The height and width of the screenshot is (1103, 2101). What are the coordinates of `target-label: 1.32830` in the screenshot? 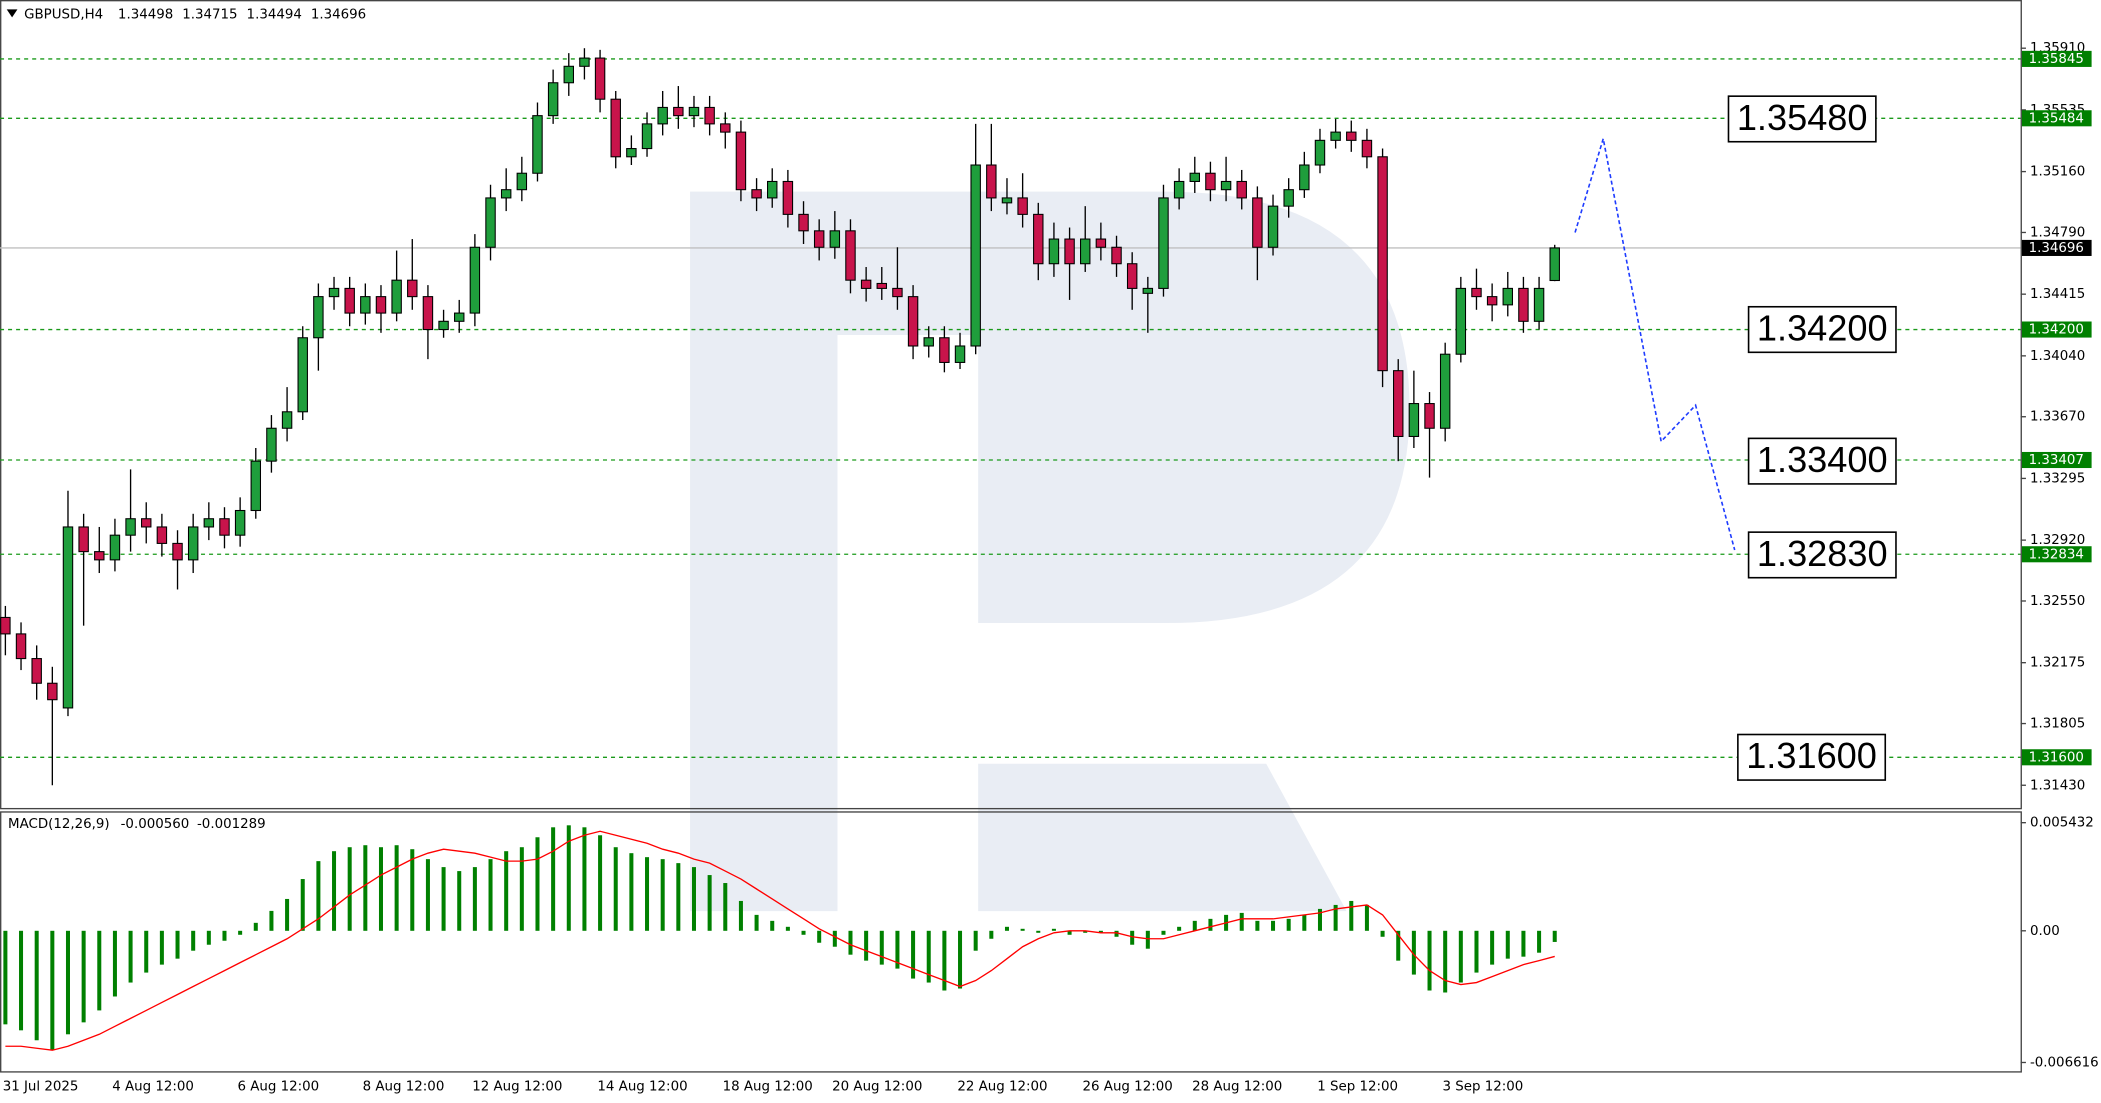 It's located at (1822, 553).